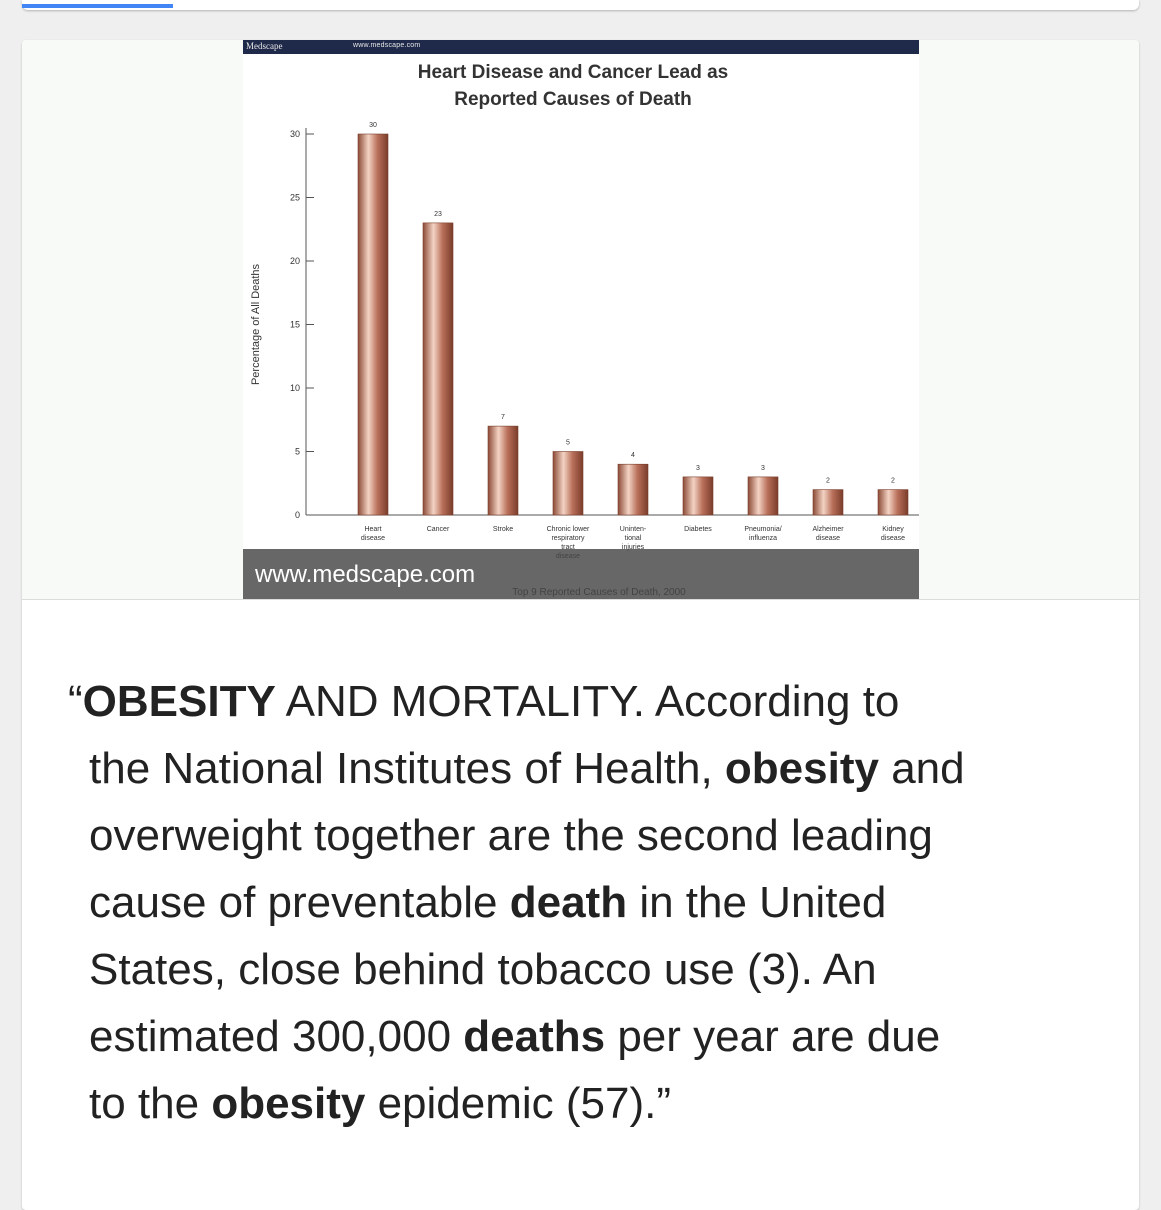 The width and height of the screenshot is (1161, 1210). What do you see at coordinates (503, 529) in the screenshot?
I see `x-category-label: Stroke` at bounding box center [503, 529].